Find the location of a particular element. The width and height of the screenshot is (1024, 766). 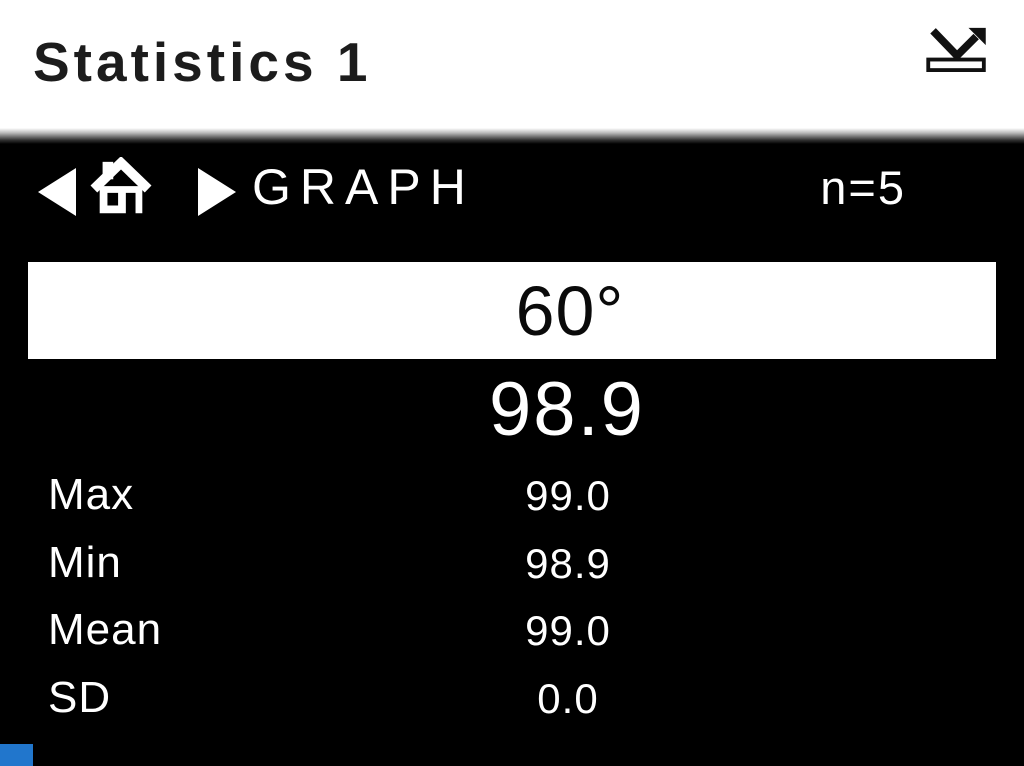

angle-value: 60° is located at coordinates (570, 310).